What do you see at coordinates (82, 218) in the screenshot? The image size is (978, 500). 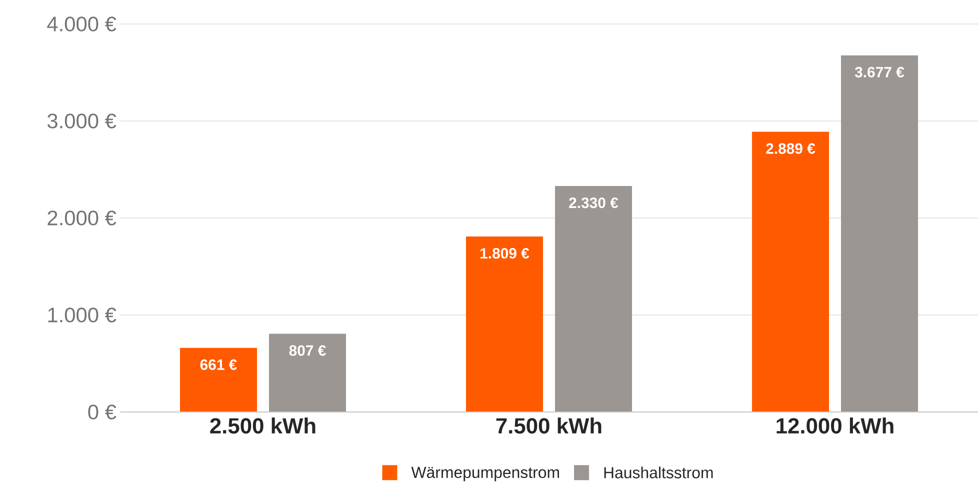 I see `y-tick-label: 2.000 €` at bounding box center [82, 218].